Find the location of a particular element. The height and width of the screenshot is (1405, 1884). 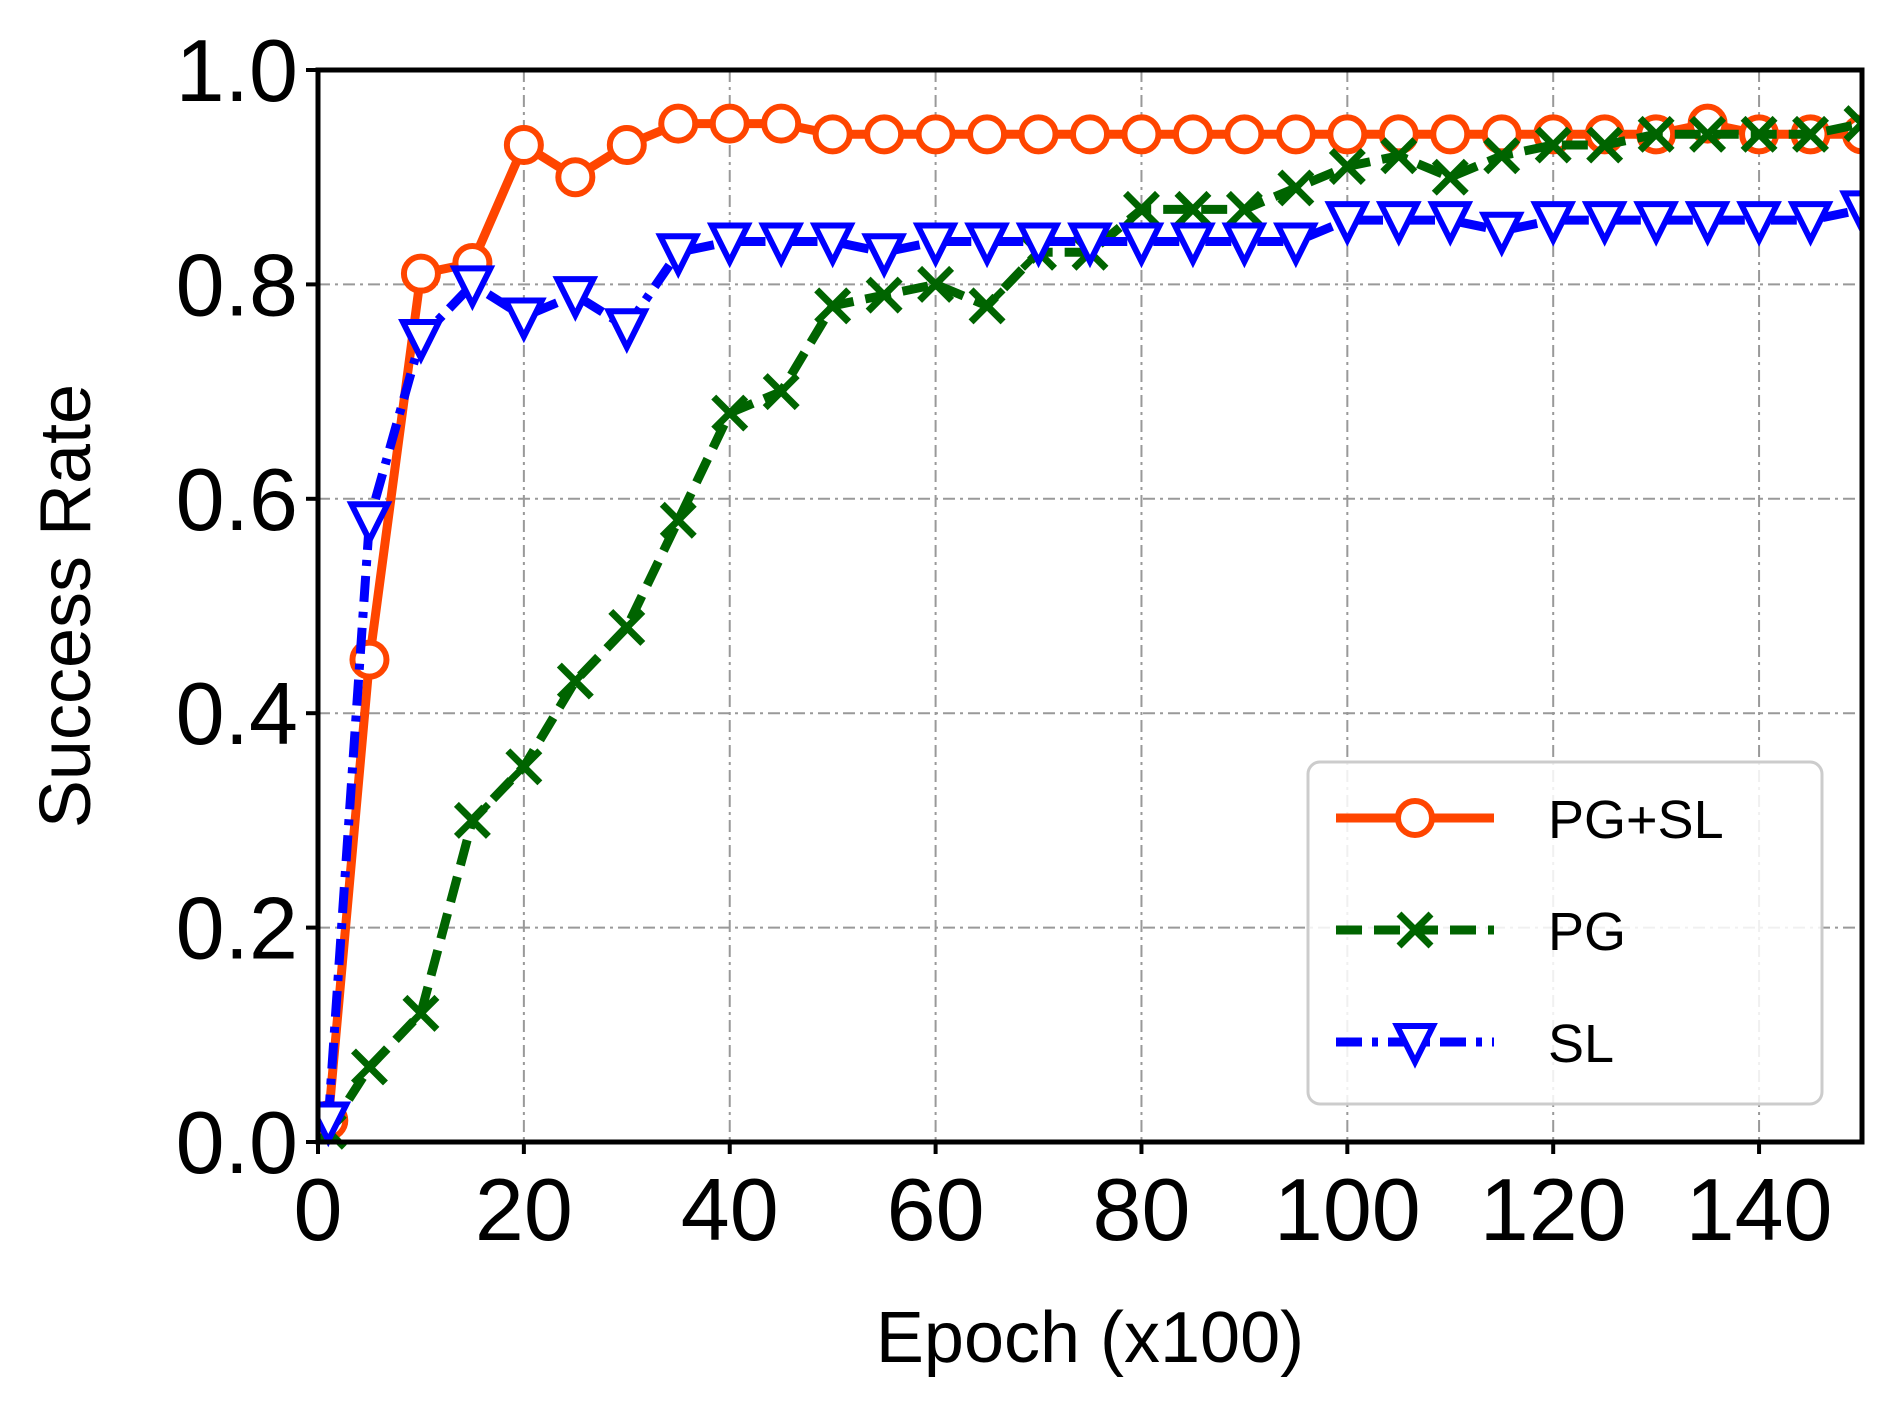

y-tick-label: 0.0 is located at coordinates (237, 1142).